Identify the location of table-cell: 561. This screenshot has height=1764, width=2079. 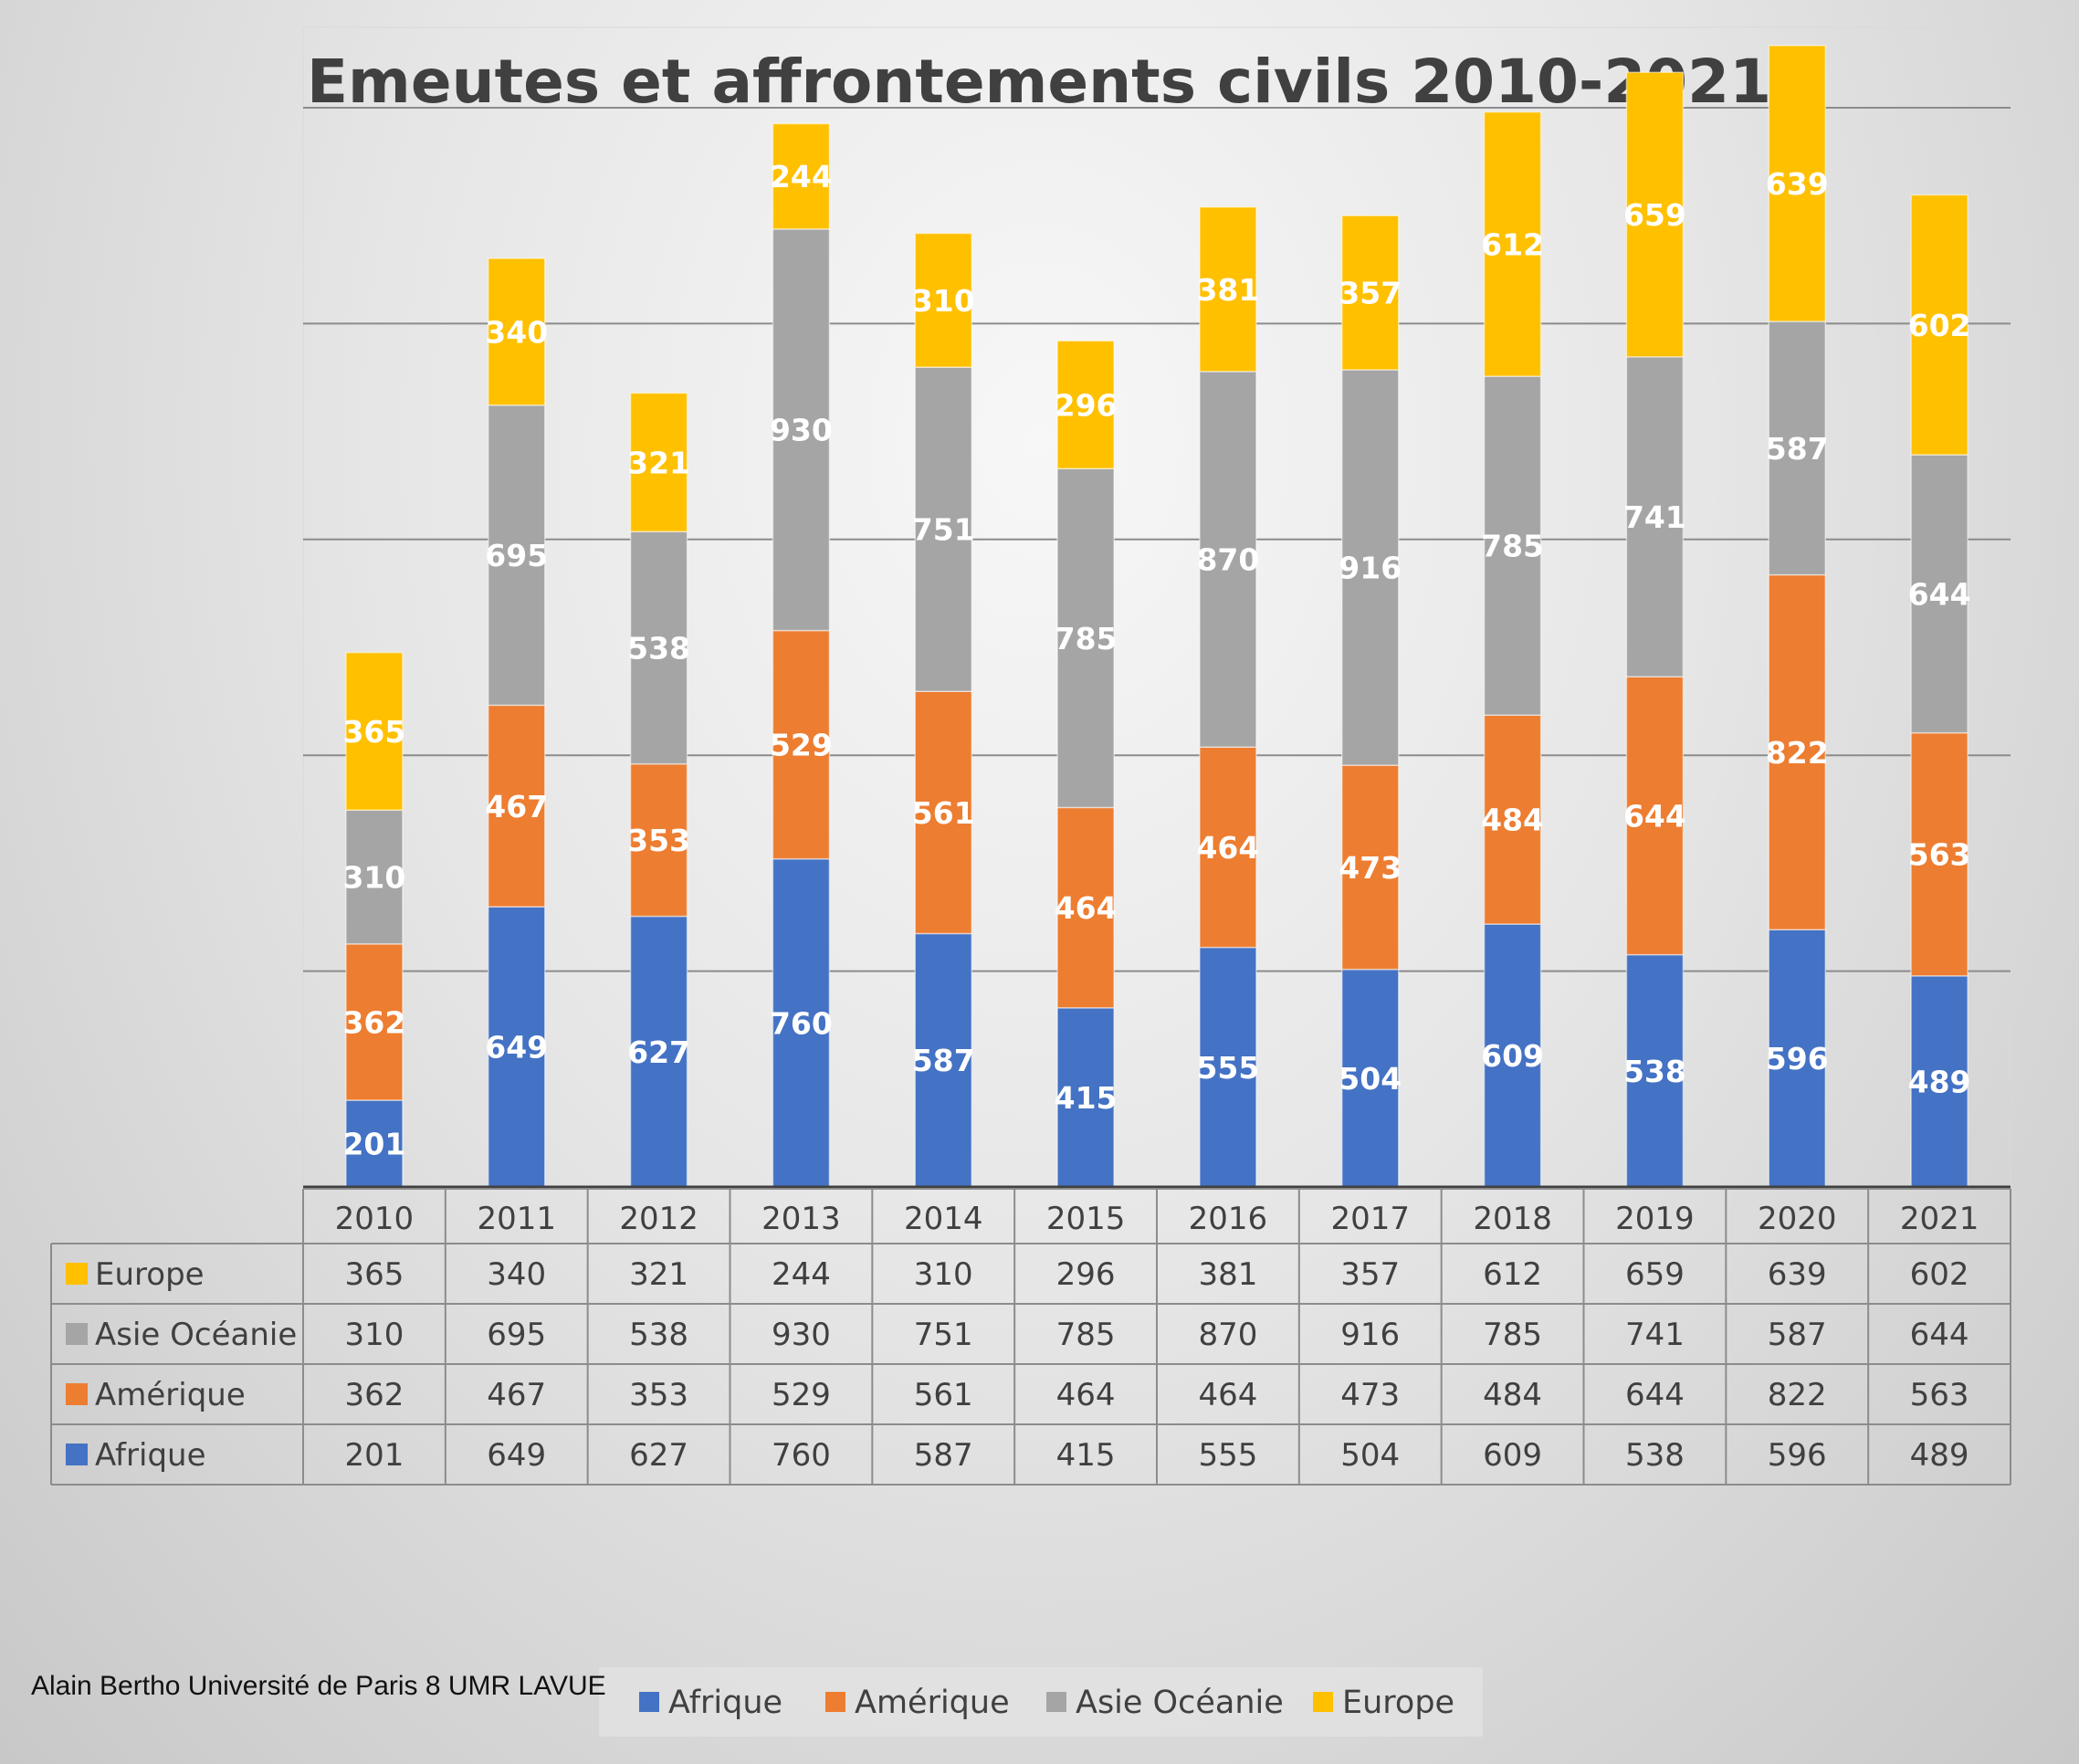
(943, 1395).